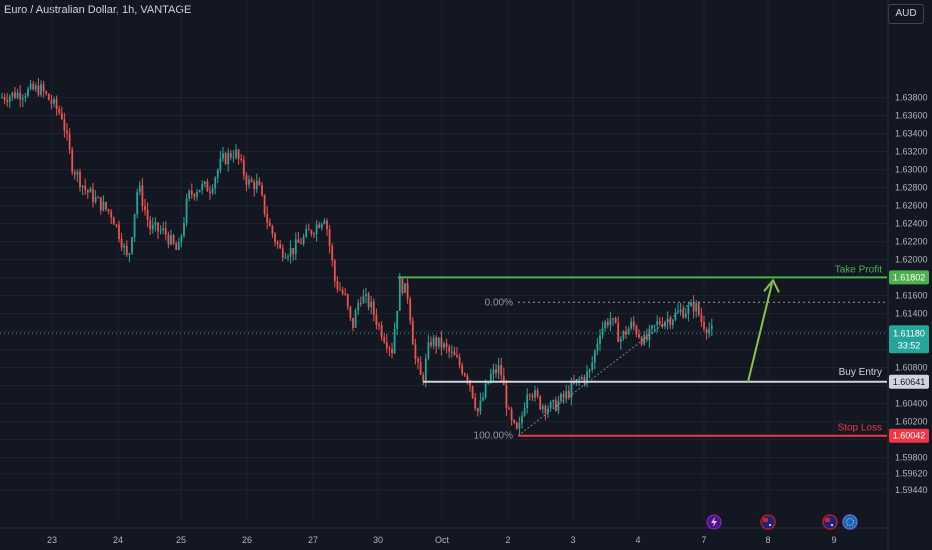 This screenshot has height=550, width=932. I want to click on price-tick-label: 1.62800, so click(911, 188).